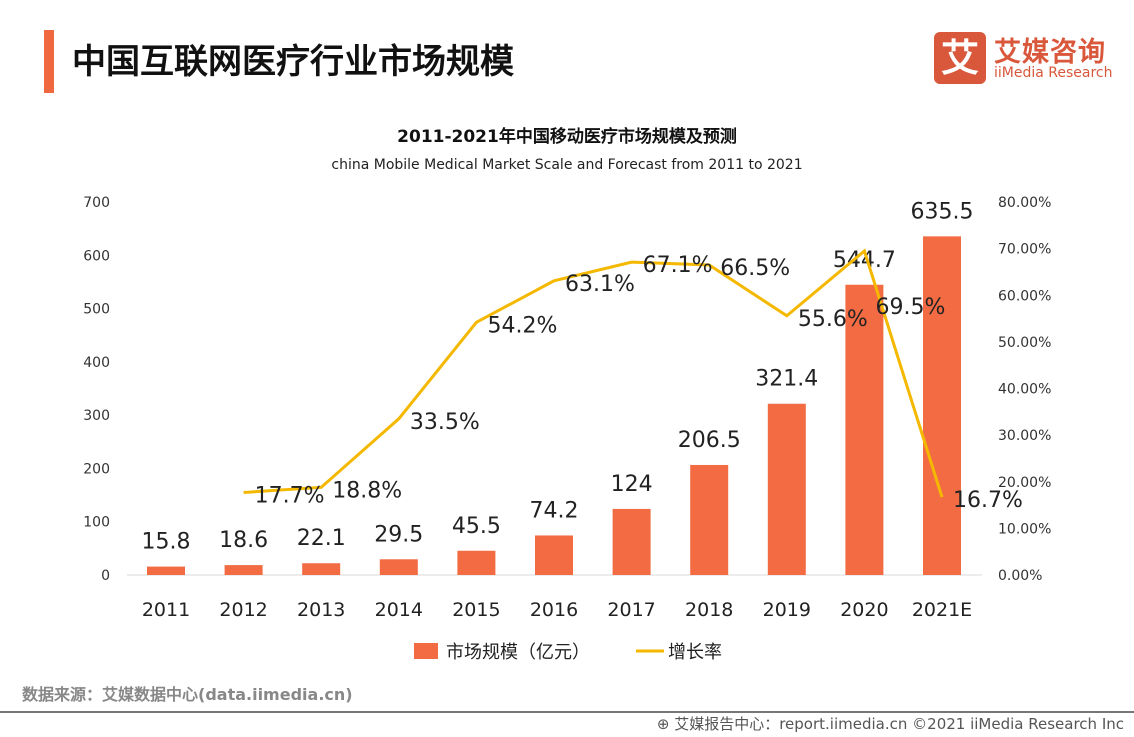 The width and height of the screenshot is (1134, 737). What do you see at coordinates (476, 526) in the screenshot?
I see `bar-value-label: 45.5` at bounding box center [476, 526].